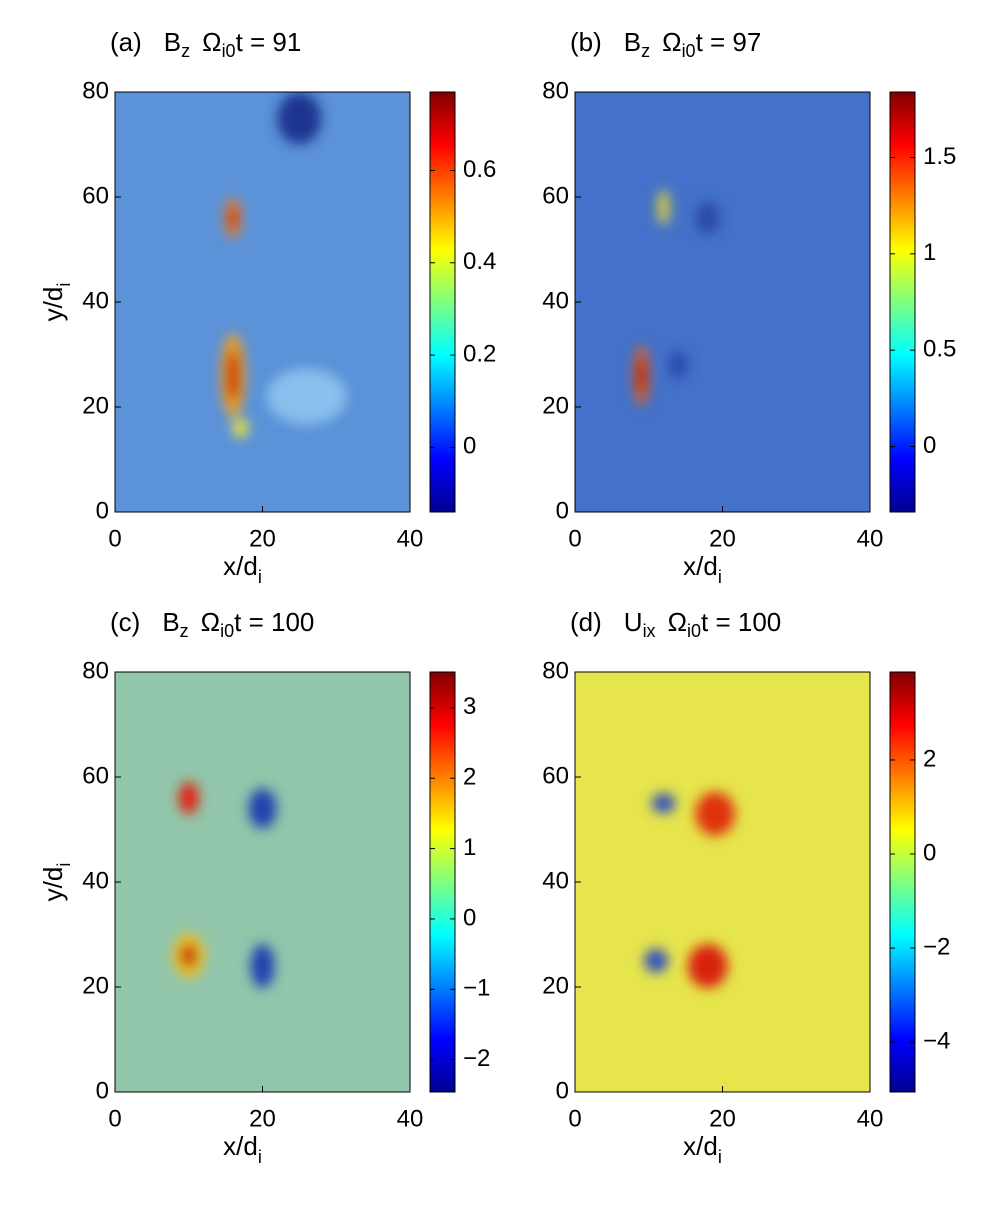 The image size is (1000, 1211). I want to click on colorbar-tick-label: −1, so click(476, 988).